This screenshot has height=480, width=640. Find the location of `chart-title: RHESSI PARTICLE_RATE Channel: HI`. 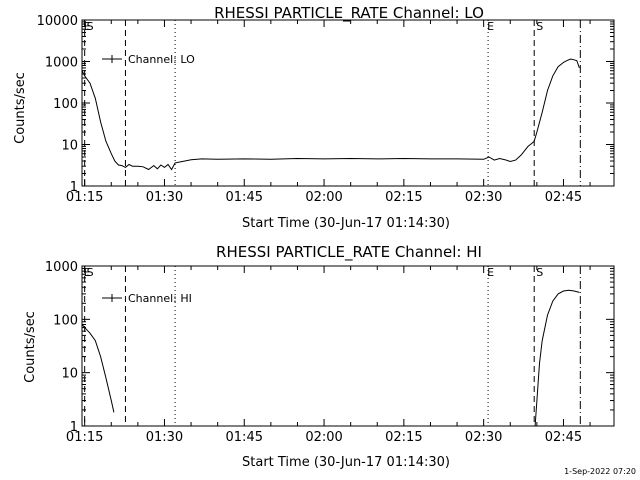

chart-title: RHESSI PARTICLE_RATE Channel: HI is located at coordinates (349, 252).